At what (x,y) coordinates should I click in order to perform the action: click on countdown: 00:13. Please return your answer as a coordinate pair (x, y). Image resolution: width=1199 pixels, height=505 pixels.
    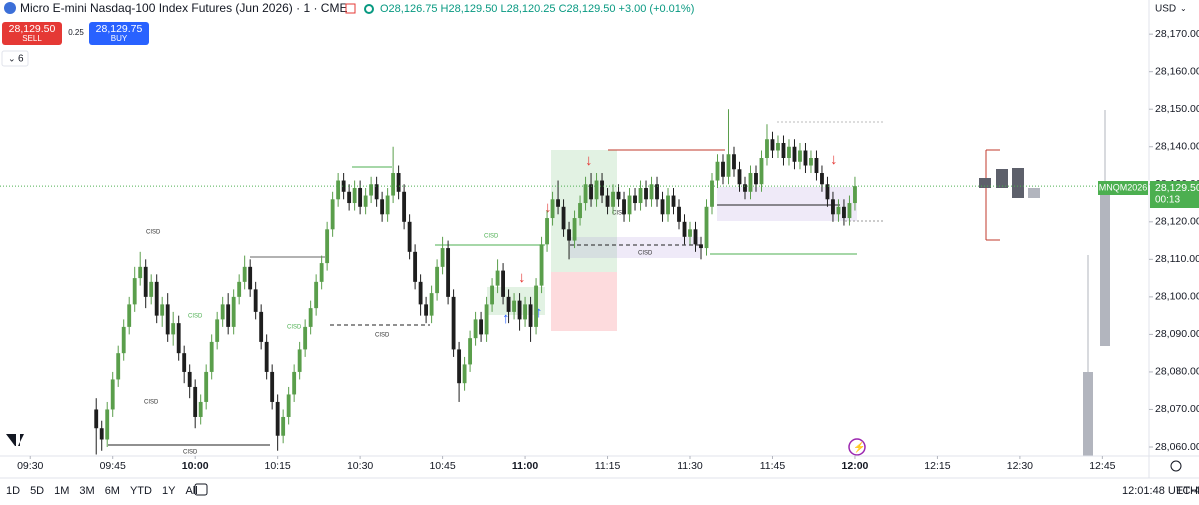
    Looking at the image, I should click on (1167, 200).